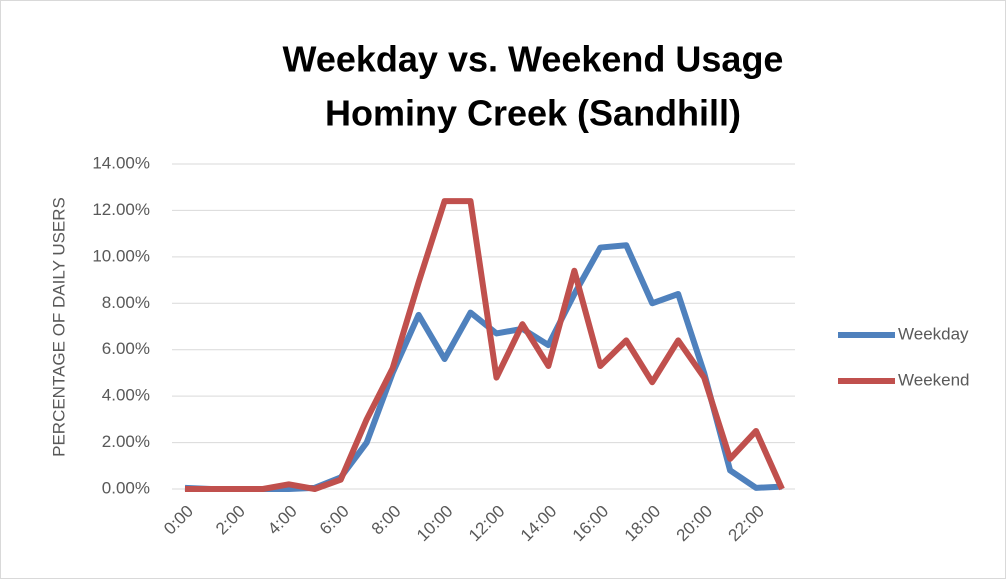  What do you see at coordinates (126, 395) in the screenshot?
I see `y-tick-label: 4.00%` at bounding box center [126, 395].